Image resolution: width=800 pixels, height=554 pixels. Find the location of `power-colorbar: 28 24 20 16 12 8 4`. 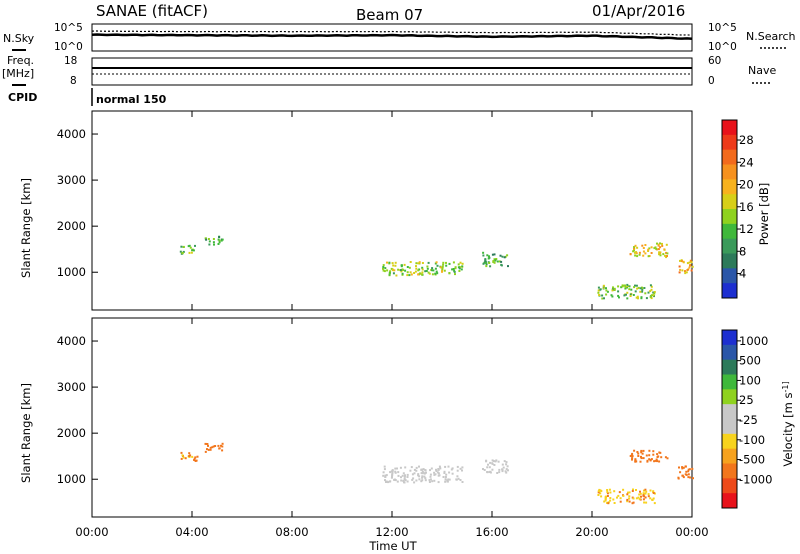

power-colorbar: 28 24 20 16 12 8 4 is located at coordinates (737, 209).